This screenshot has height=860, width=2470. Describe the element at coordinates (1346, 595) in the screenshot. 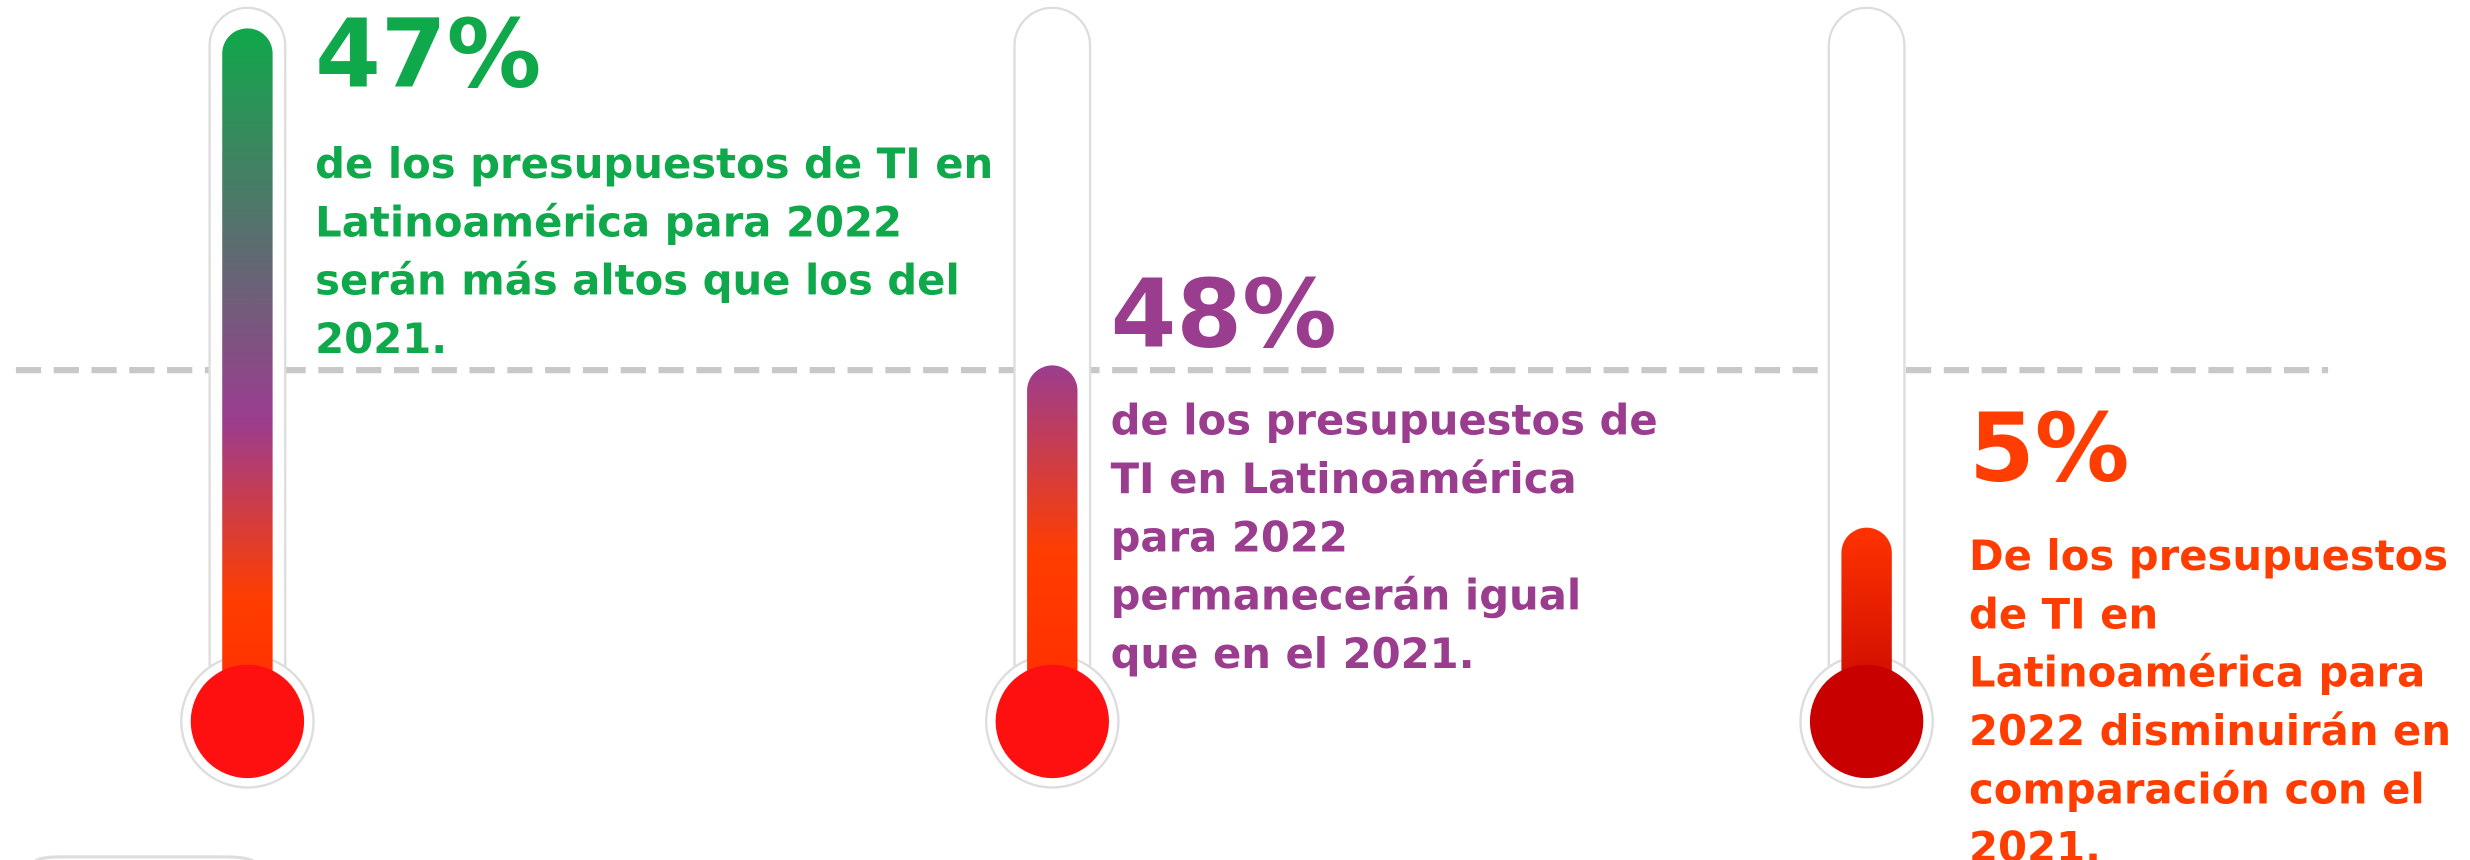

I see `description-line: permanecerán igual` at that location.